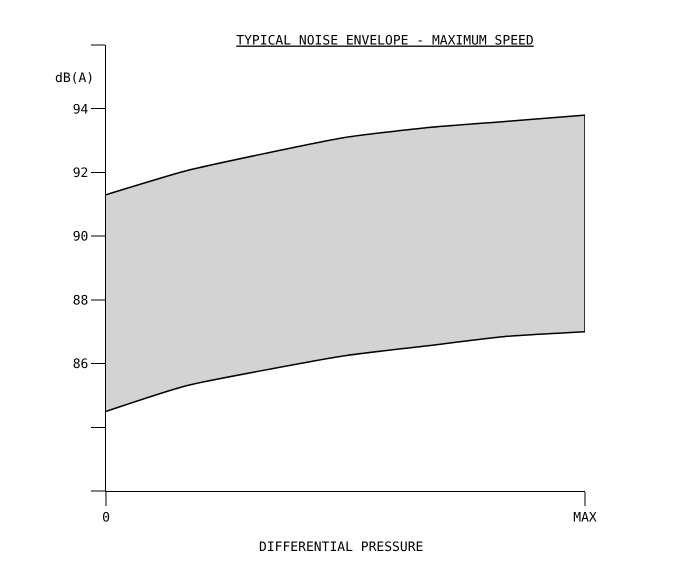 The width and height of the screenshot is (673, 567). What do you see at coordinates (385, 41) in the screenshot?
I see `chart-title: TYPICAL NOISE ENVELOPE - MAXIMUM SPEED` at bounding box center [385, 41].